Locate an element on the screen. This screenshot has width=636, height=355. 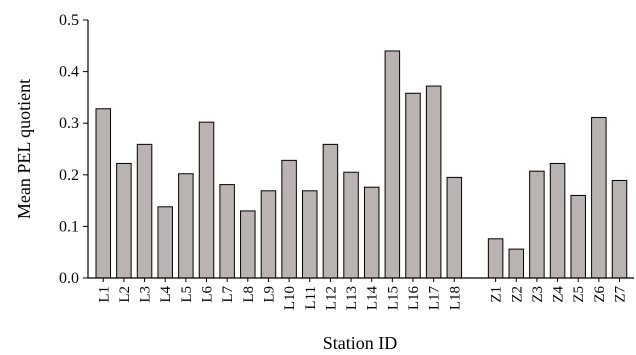
bar-l6 is located at coordinates (206, 200).